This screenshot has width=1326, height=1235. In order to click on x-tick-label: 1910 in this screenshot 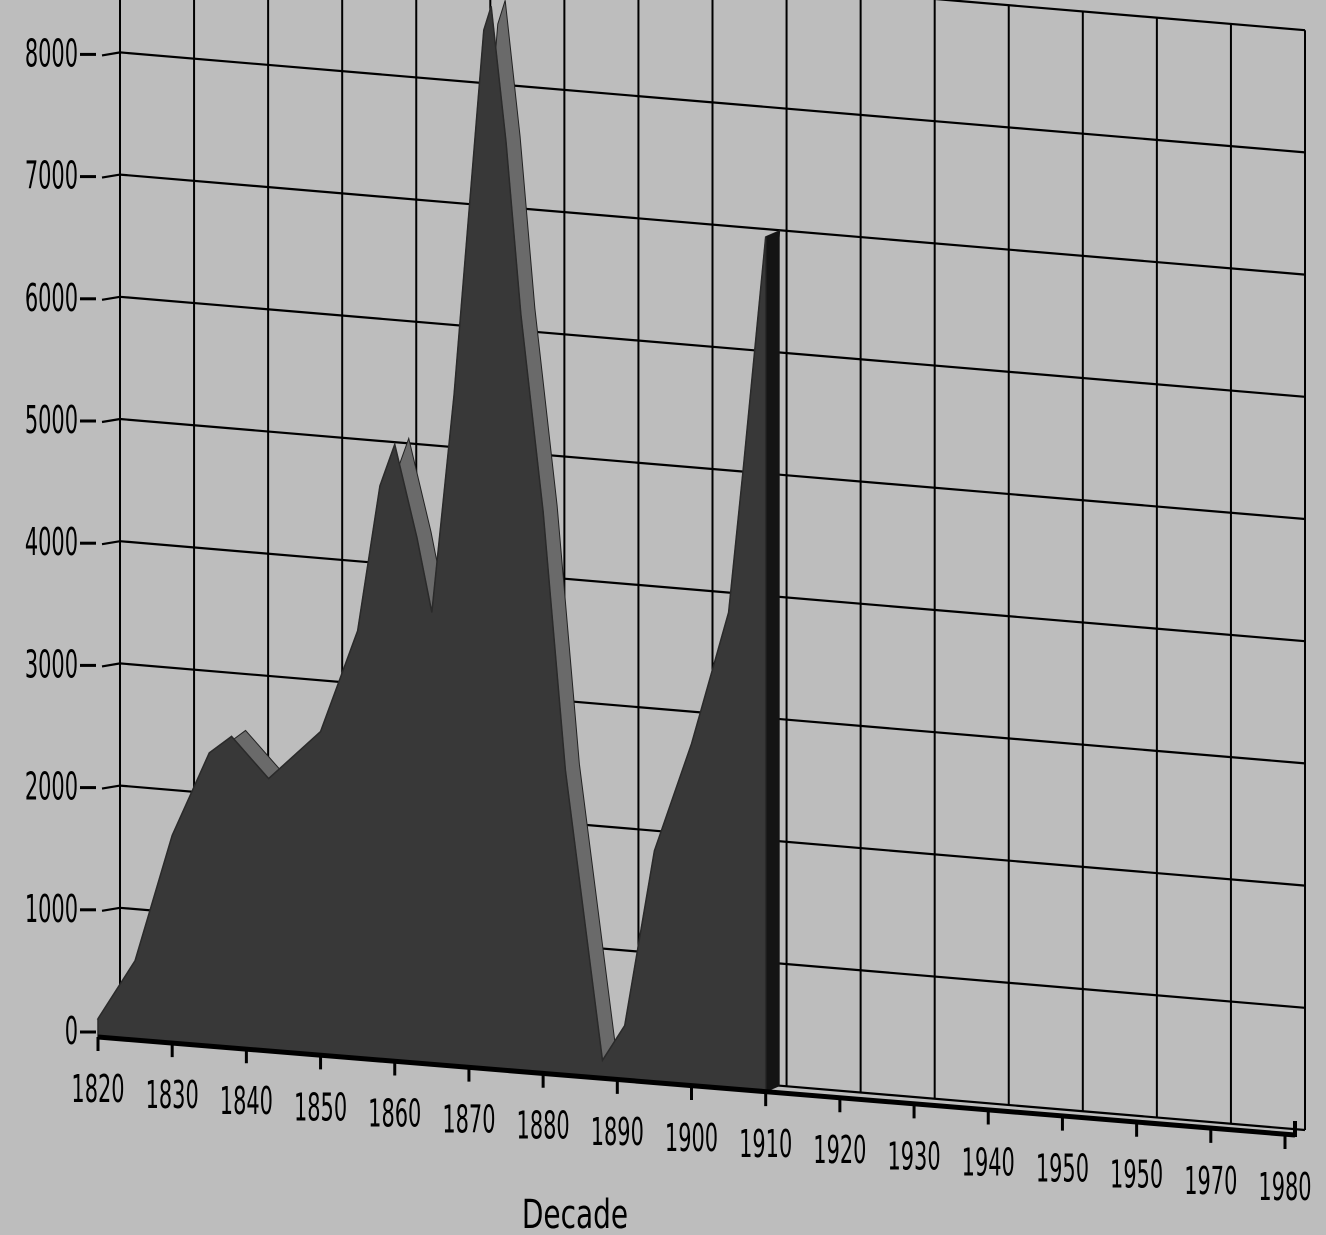, I will do `click(765, 1145)`.